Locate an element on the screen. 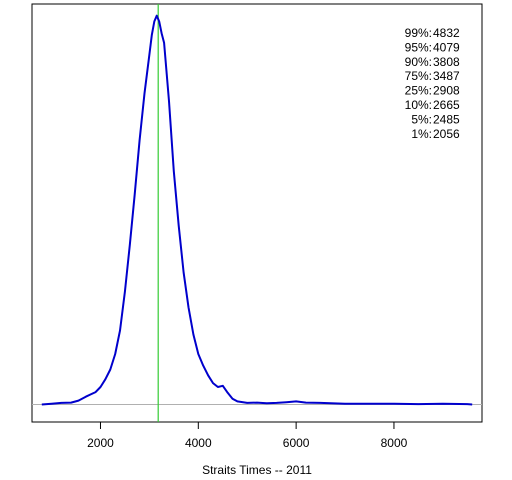  x-tick-label-0: 2000 is located at coordinates (100, 443).